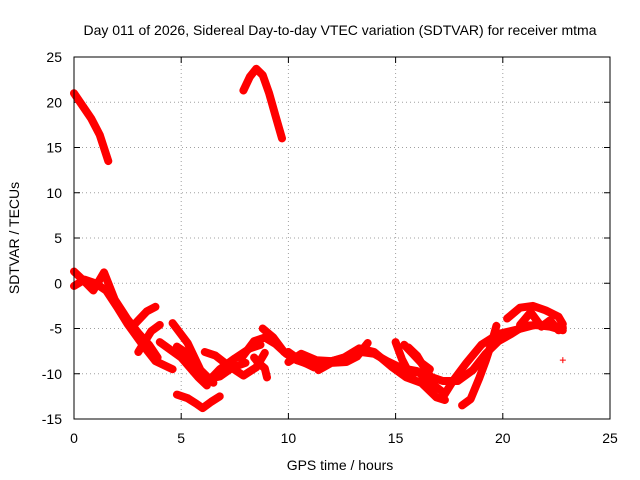 Image resolution: width=640 pixels, height=480 pixels. I want to click on series-isolated, so click(562, 360).